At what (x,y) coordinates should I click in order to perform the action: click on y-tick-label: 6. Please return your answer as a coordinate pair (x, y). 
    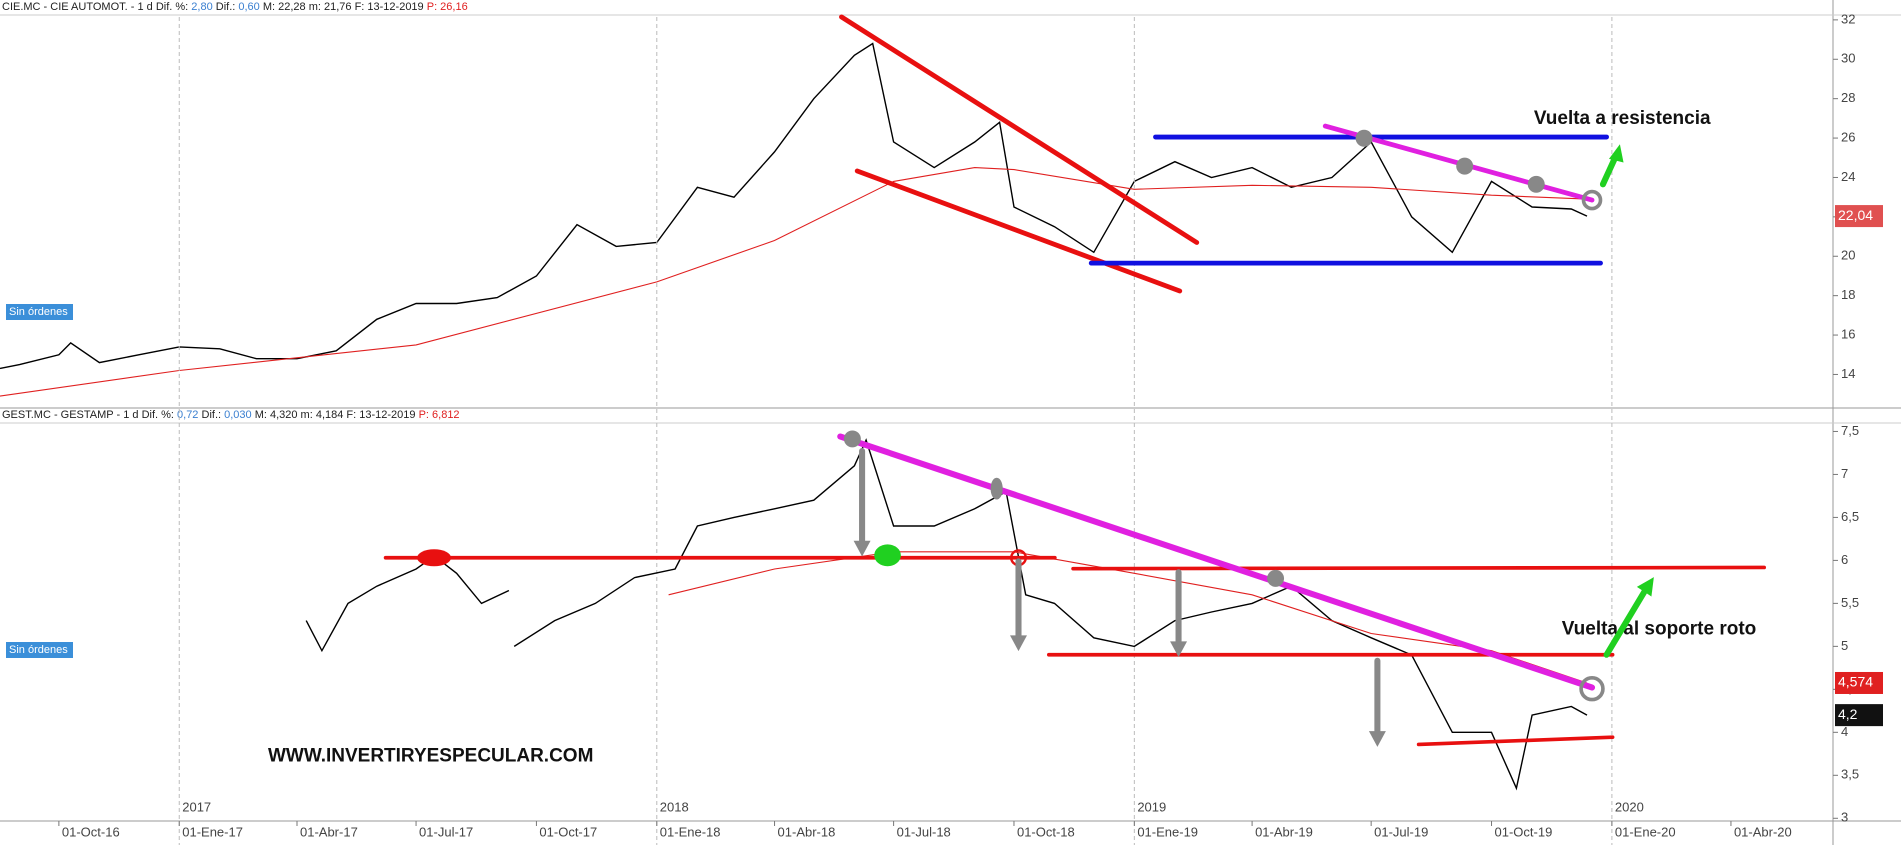
    Looking at the image, I should click on (1844, 559).